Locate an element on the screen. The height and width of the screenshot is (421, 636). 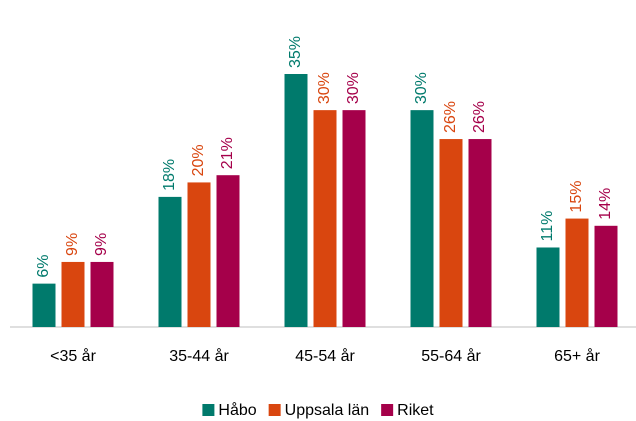
x-tick-label: 65+ år is located at coordinates (577, 356).